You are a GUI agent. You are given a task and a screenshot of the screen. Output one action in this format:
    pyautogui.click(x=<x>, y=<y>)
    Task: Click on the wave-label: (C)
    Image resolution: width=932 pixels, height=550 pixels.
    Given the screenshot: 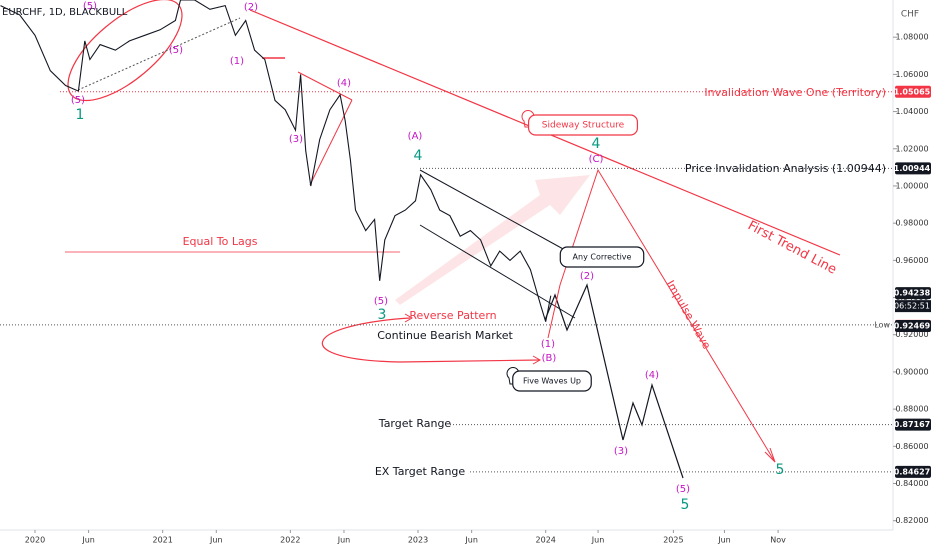 What is the action you would take?
    pyautogui.click(x=596, y=159)
    